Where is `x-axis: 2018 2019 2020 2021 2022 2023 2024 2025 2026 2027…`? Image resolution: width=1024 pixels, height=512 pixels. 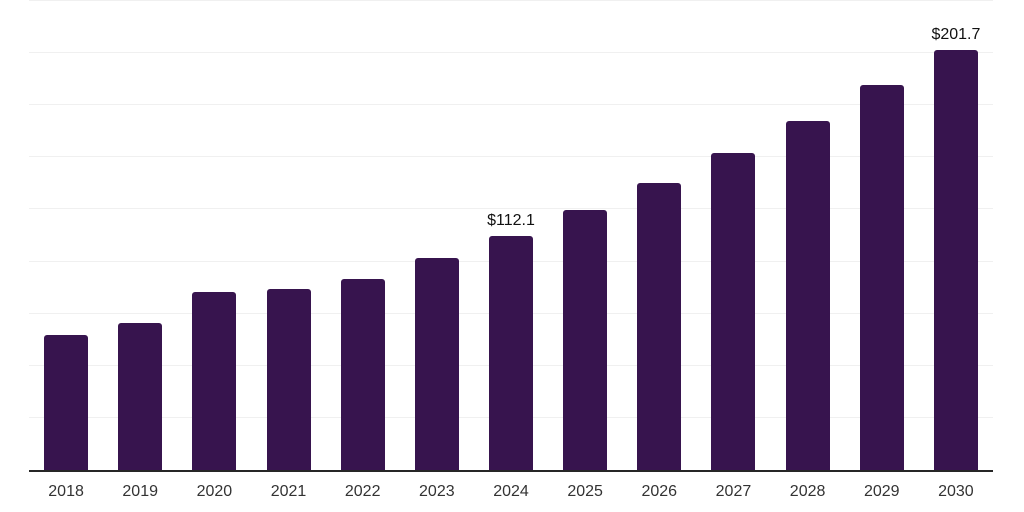 x-axis: 2018 2019 2020 2021 2022 2023 2024 2025 2026 2027… is located at coordinates (512, 494).